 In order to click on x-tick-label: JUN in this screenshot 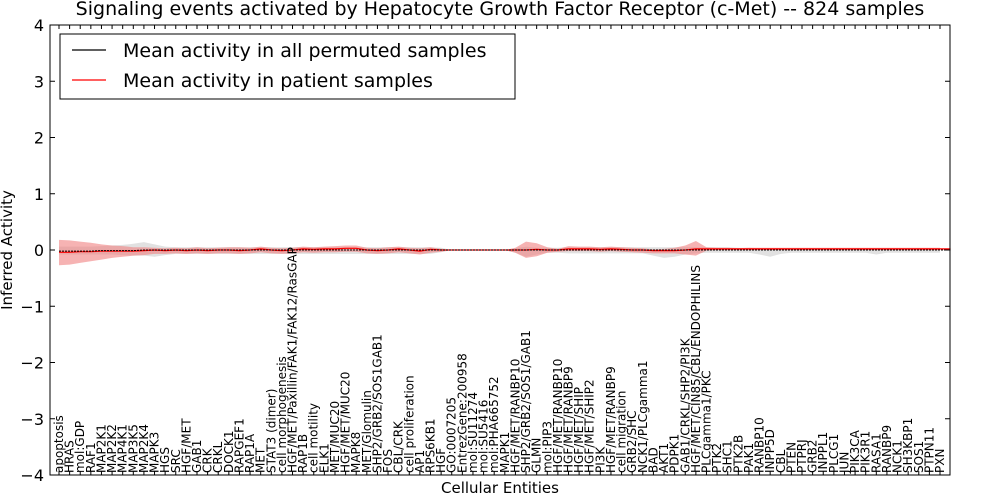, I will do `click(844, 463)`.